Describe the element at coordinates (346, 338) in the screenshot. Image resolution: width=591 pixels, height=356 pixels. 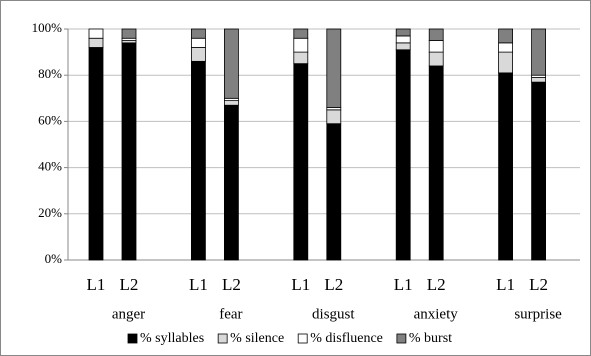
I see `legend-label: % disfluence` at that location.